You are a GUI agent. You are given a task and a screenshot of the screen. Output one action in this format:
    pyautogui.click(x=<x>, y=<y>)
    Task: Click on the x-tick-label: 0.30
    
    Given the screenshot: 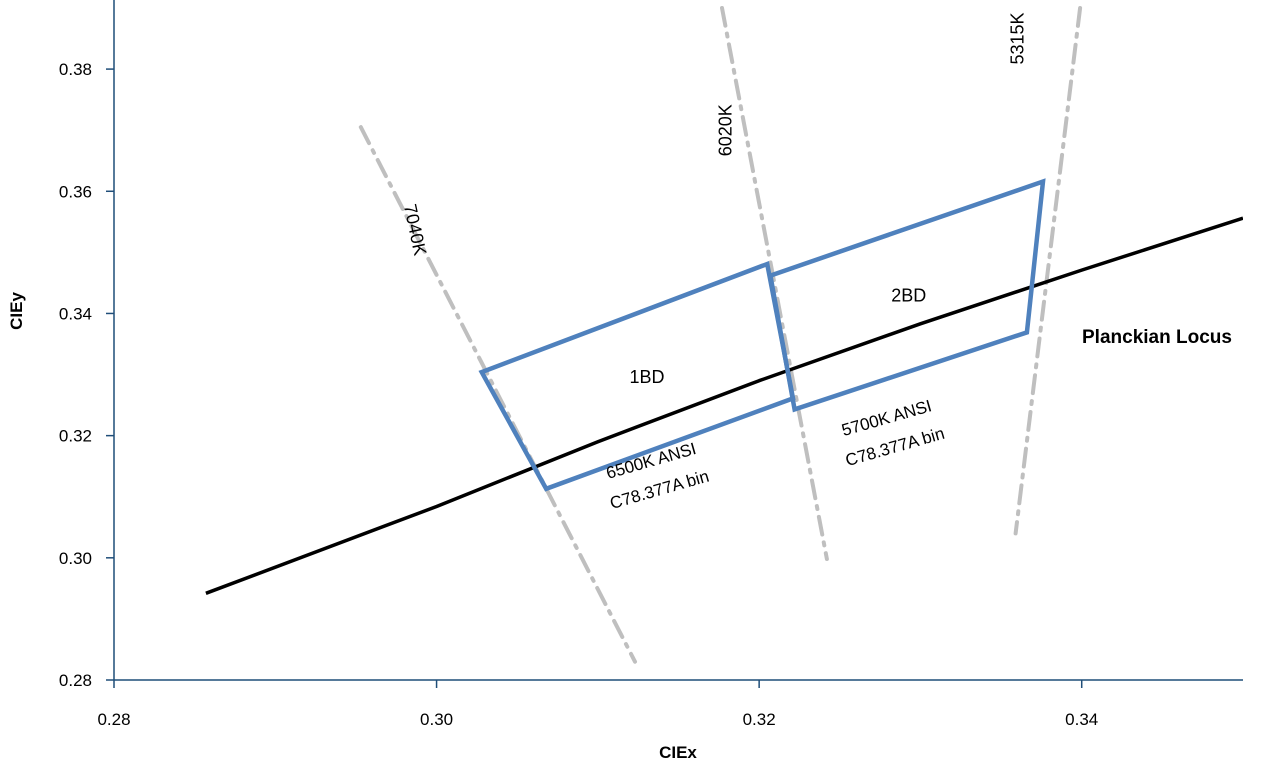 What is the action you would take?
    pyautogui.click(x=436, y=719)
    